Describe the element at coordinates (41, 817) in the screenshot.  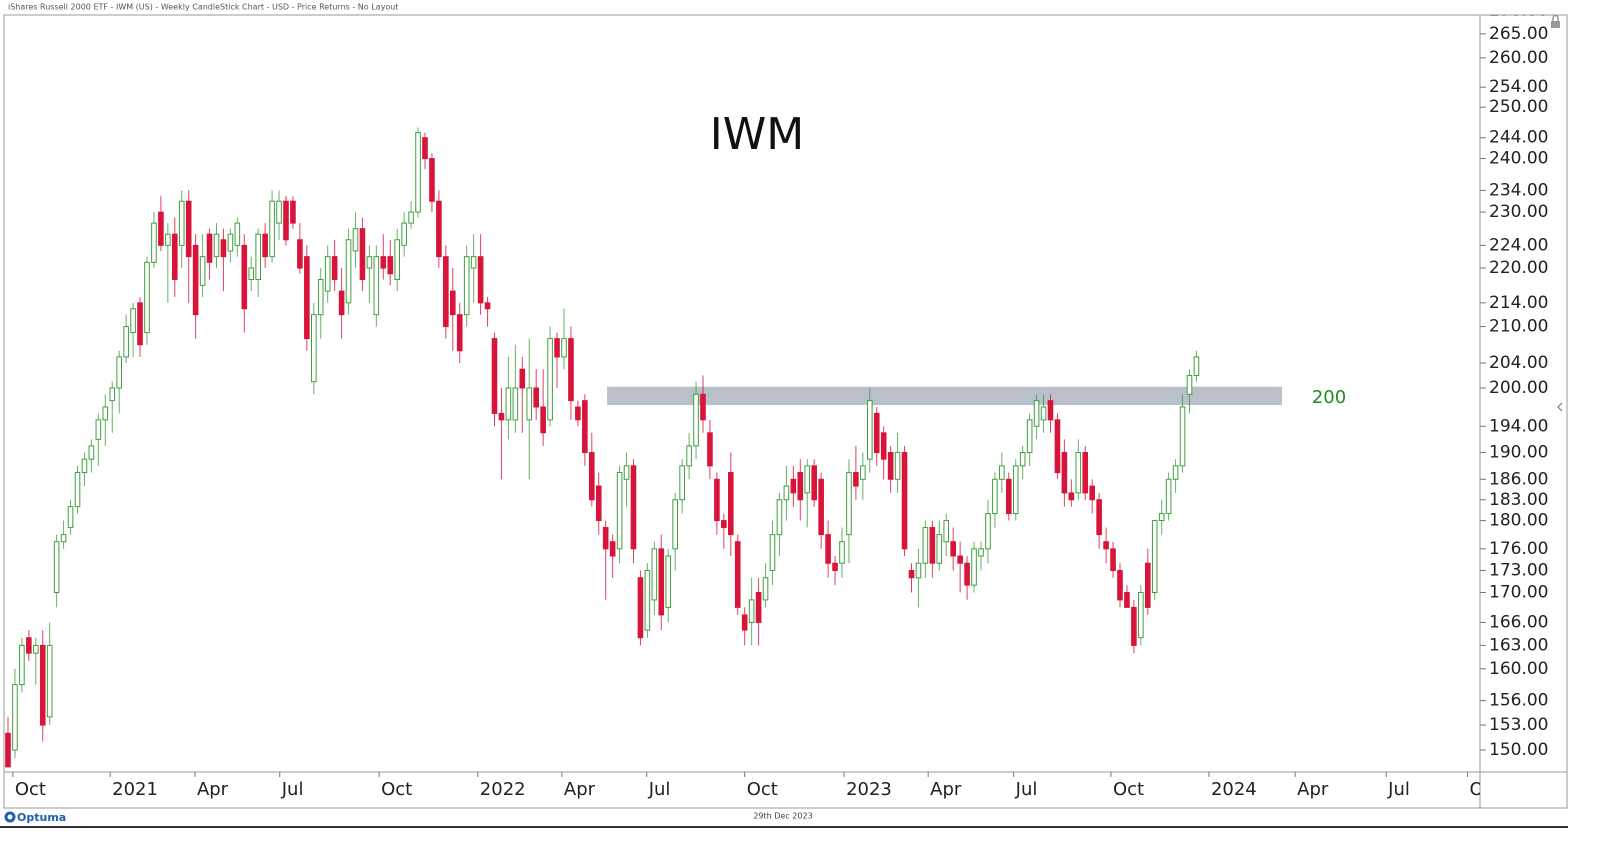
I see `brand: Optuma` at that location.